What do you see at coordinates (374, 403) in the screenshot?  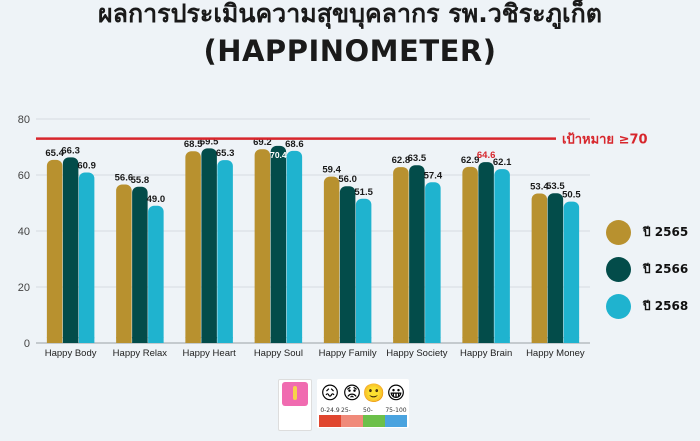 I see `mood-cell-happy: 🙂 50-74.9` at bounding box center [374, 403].